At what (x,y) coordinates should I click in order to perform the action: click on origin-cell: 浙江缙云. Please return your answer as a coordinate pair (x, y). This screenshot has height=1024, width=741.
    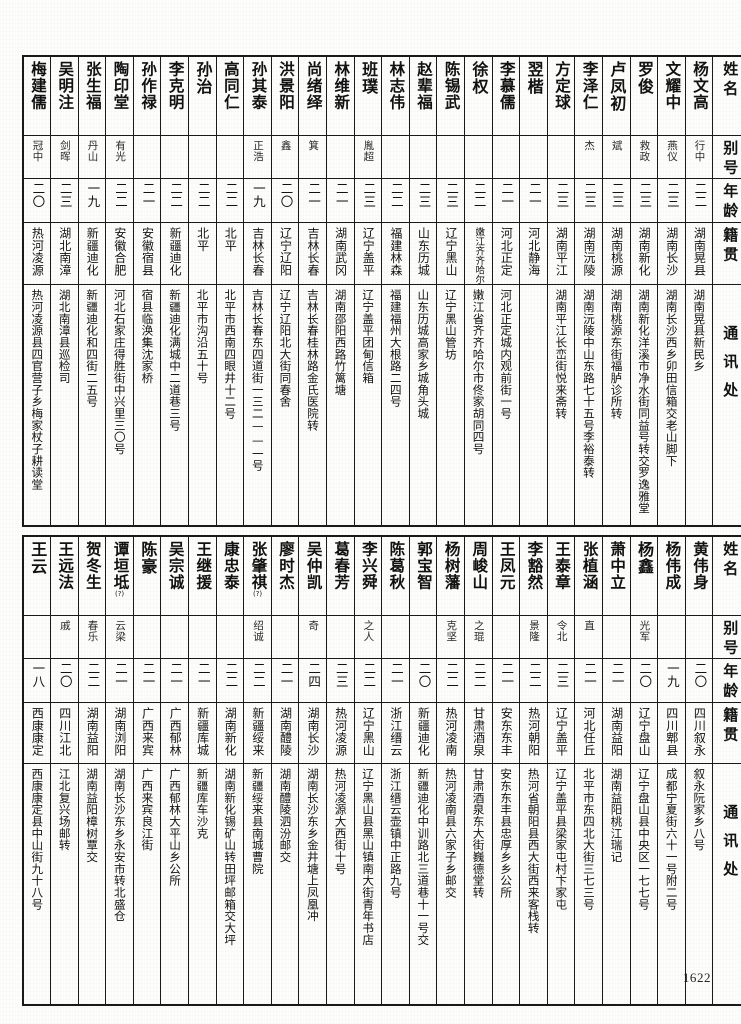
    Looking at the image, I should click on (395, 732).